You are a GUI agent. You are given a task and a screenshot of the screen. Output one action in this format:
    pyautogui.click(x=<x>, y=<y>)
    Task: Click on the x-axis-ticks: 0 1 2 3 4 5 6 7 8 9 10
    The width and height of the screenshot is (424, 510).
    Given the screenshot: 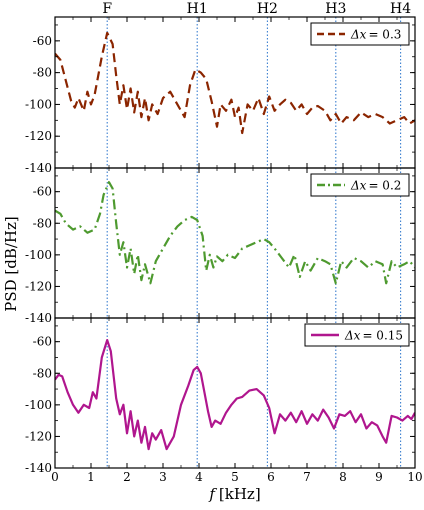 What is the action you would take?
    pyautogui.click(x=236, y=477)
    